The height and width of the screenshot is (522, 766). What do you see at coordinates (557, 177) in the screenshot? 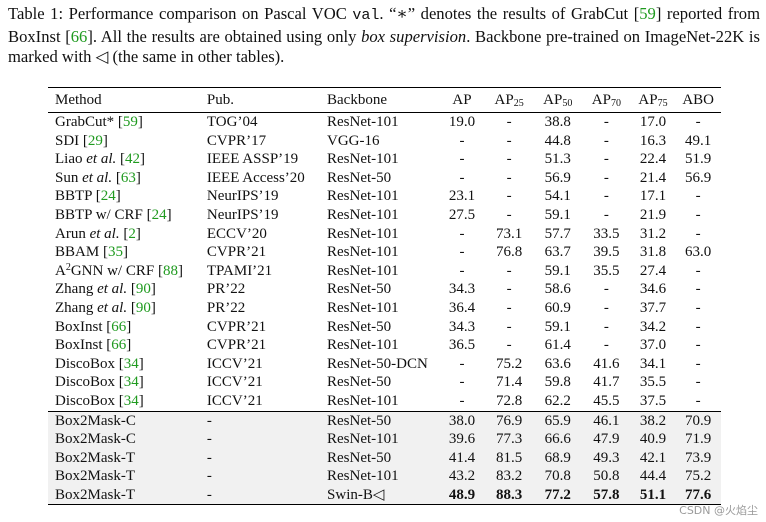
I see `ap50-cell: 56.9` at bounding box center [557, 177].